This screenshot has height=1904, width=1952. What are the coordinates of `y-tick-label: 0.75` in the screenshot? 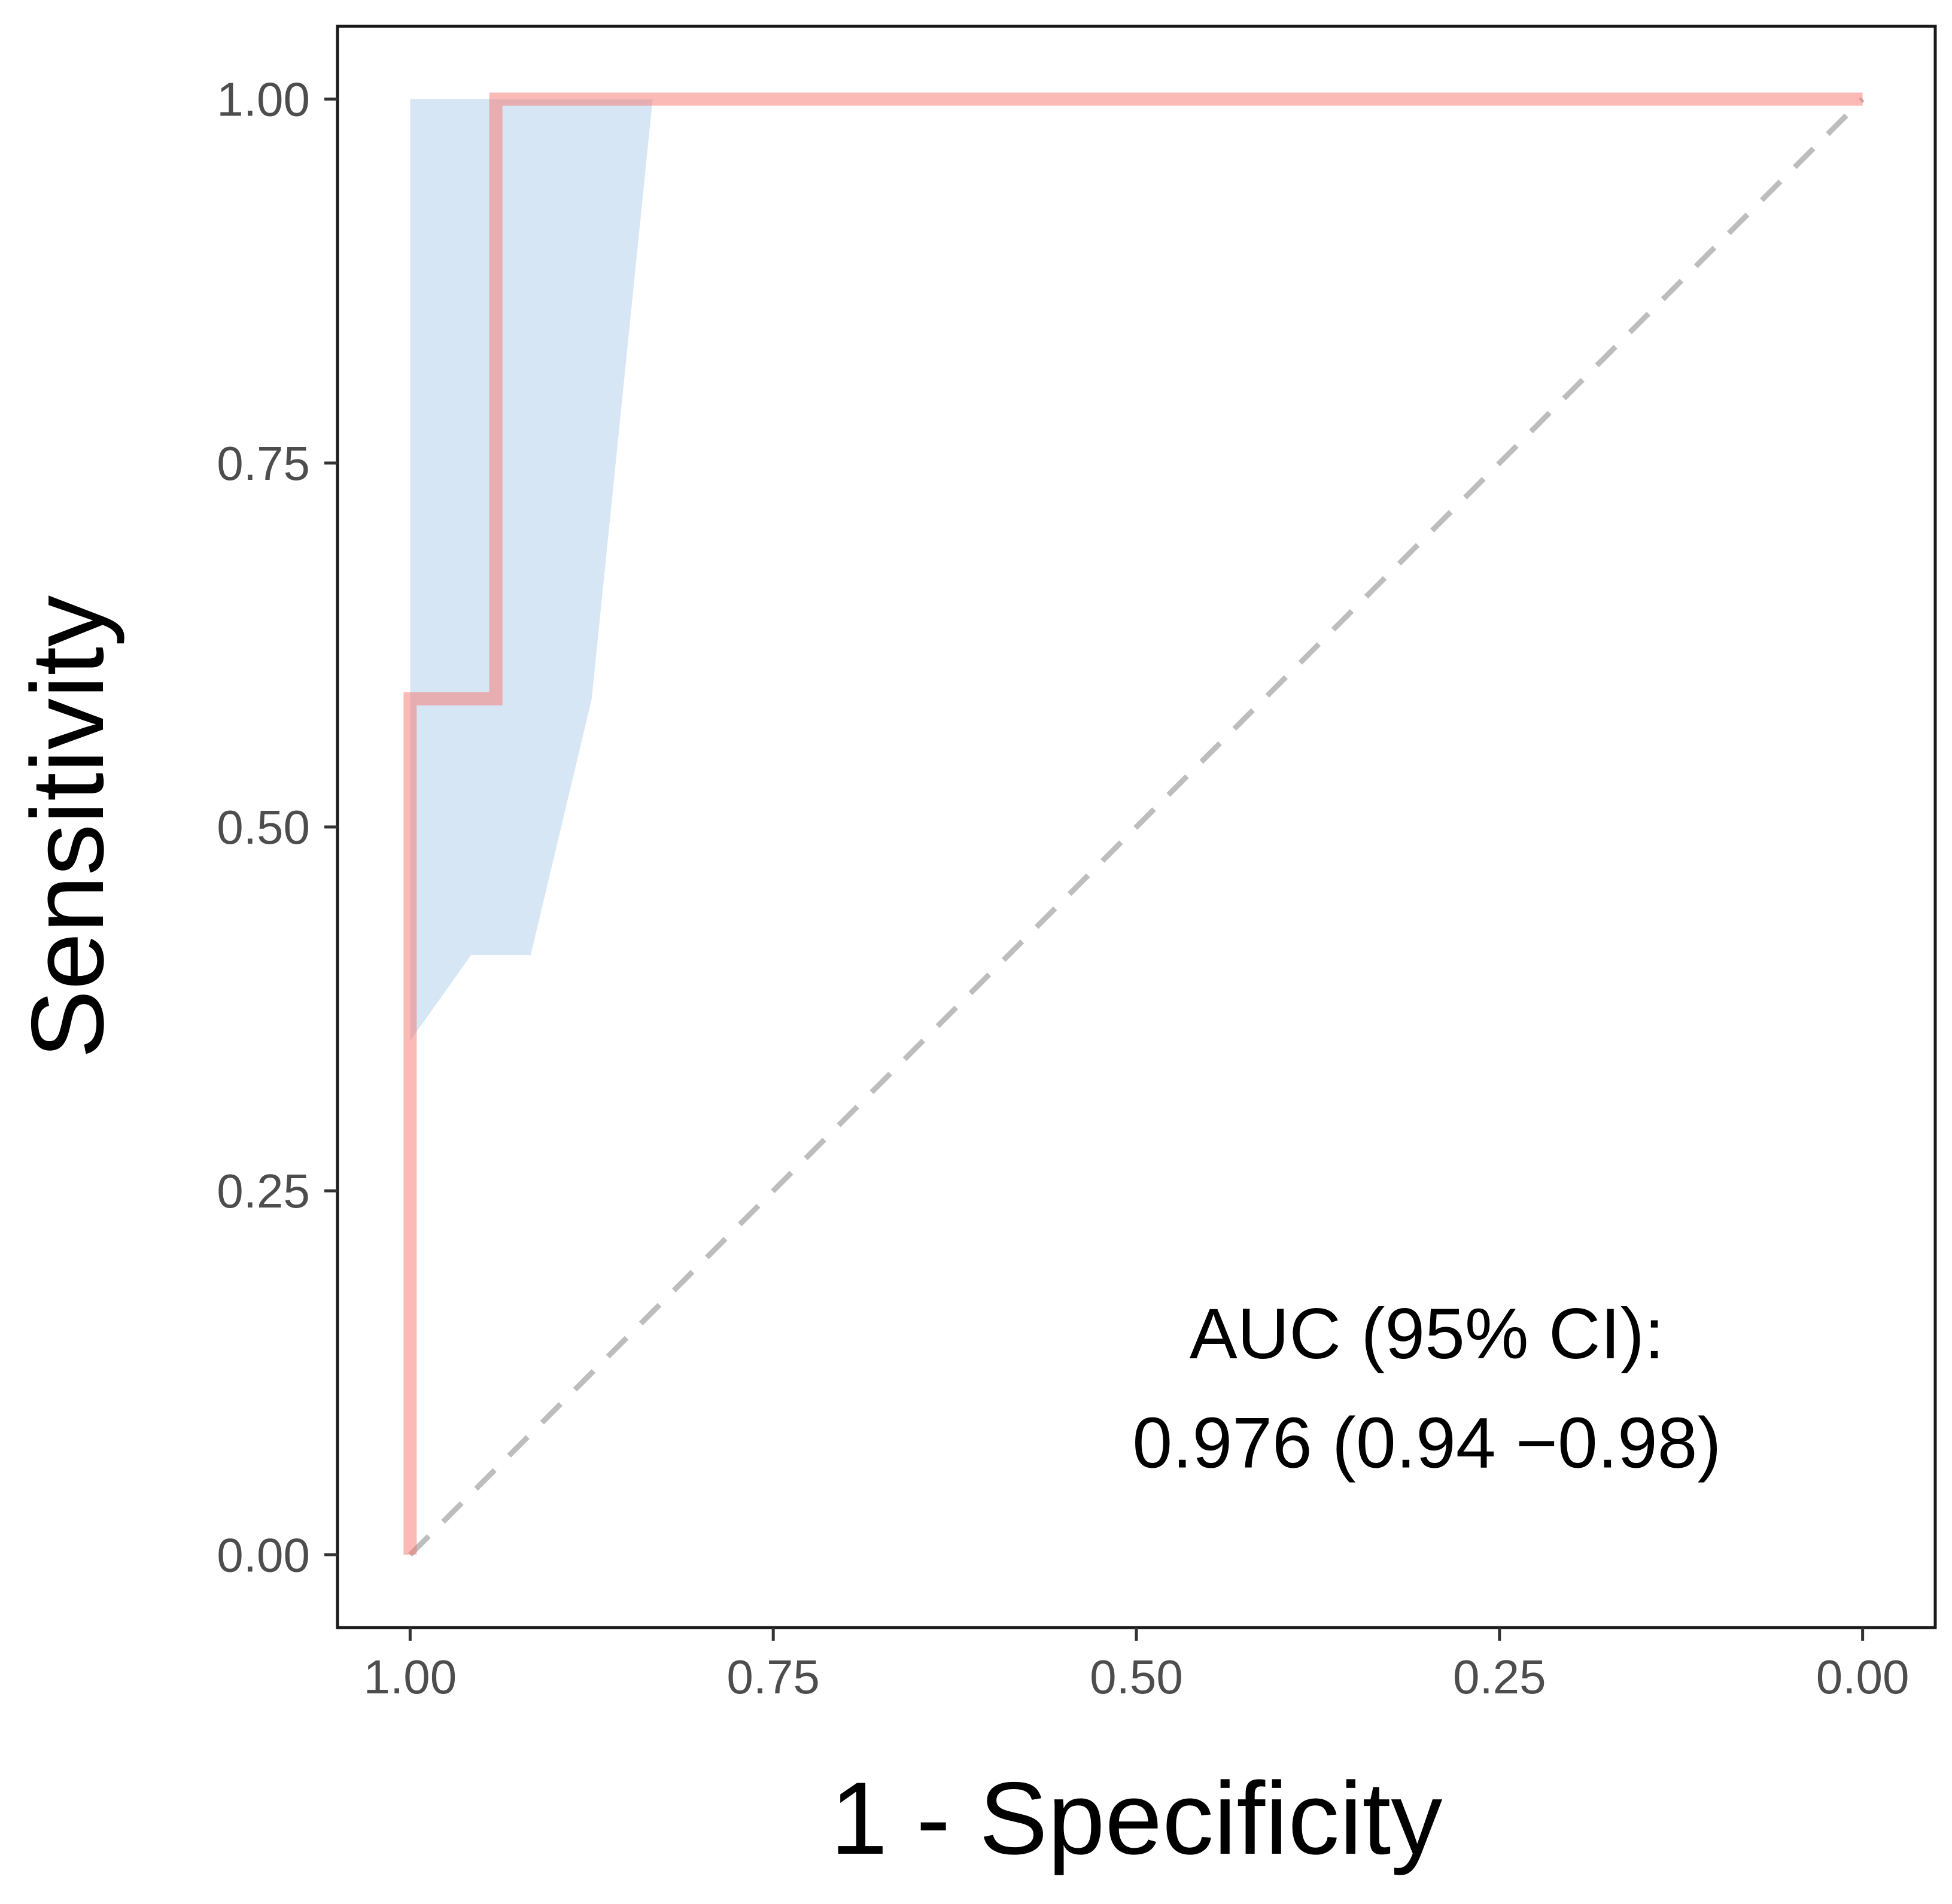 It's located at (263, 464).